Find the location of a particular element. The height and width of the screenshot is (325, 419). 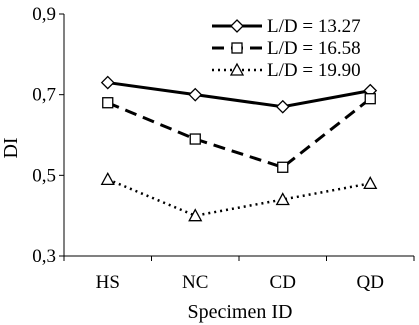

legend: L/D = 13.27L/D = 16.58L/D = 19.90 is located at coordinates (286, 48).